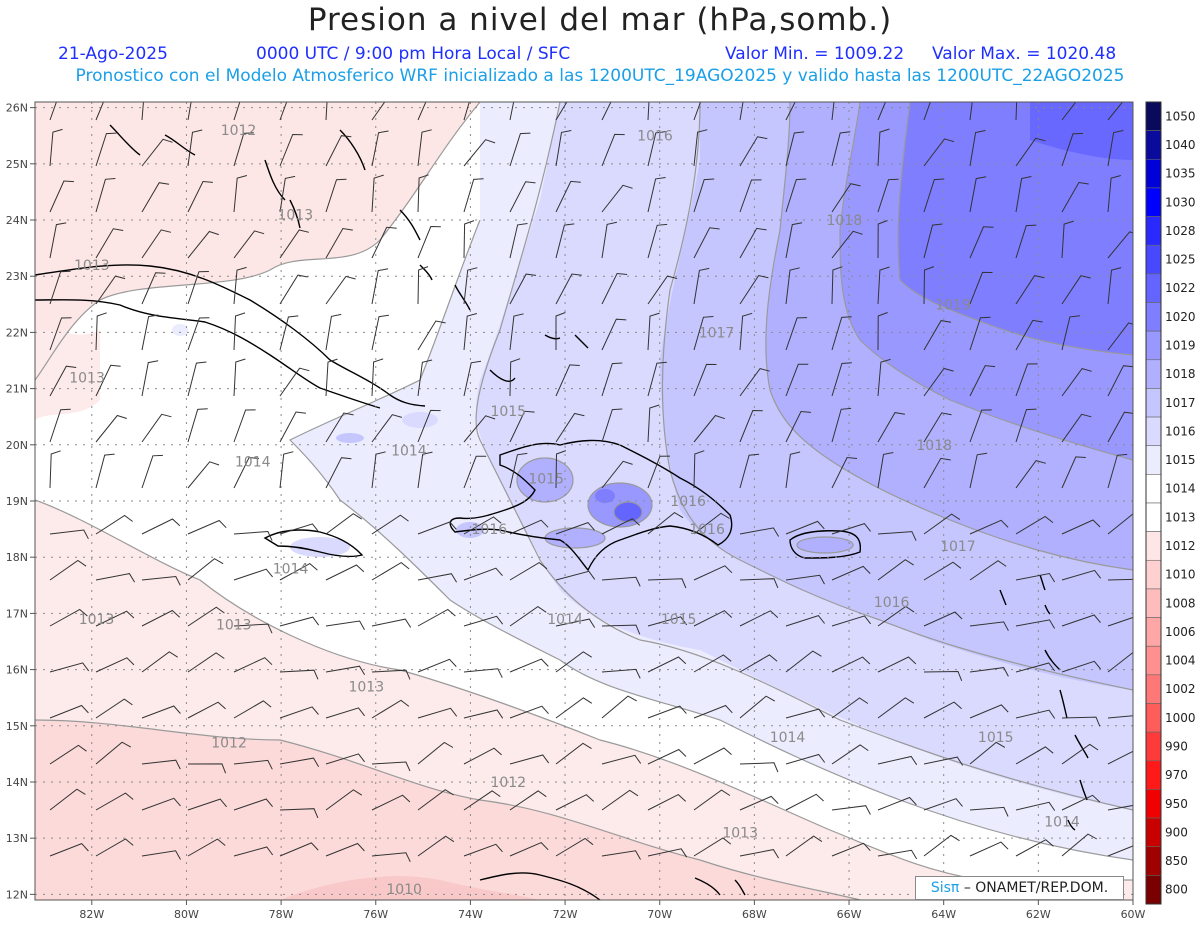  I want to click on lon-label: 70W, so click(659, 914).